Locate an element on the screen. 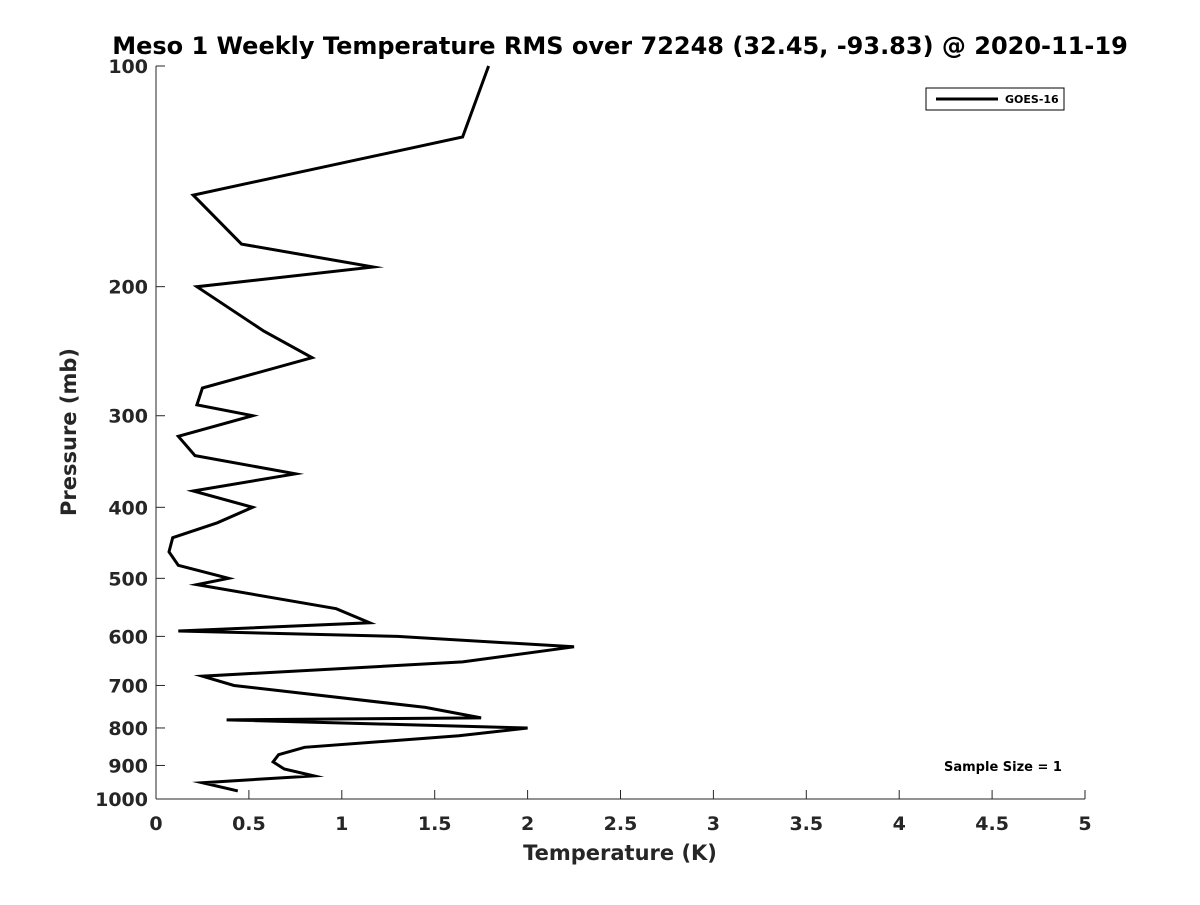 This screenshot has width=1200, height=905. y-tick-label: 700 is located at coordinates (128, 686).